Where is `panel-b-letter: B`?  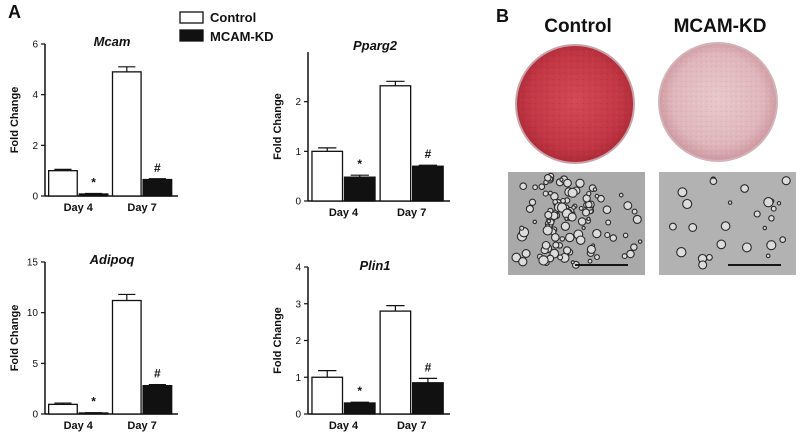
panel-b-letter: B is located at coordinates (502, 16).